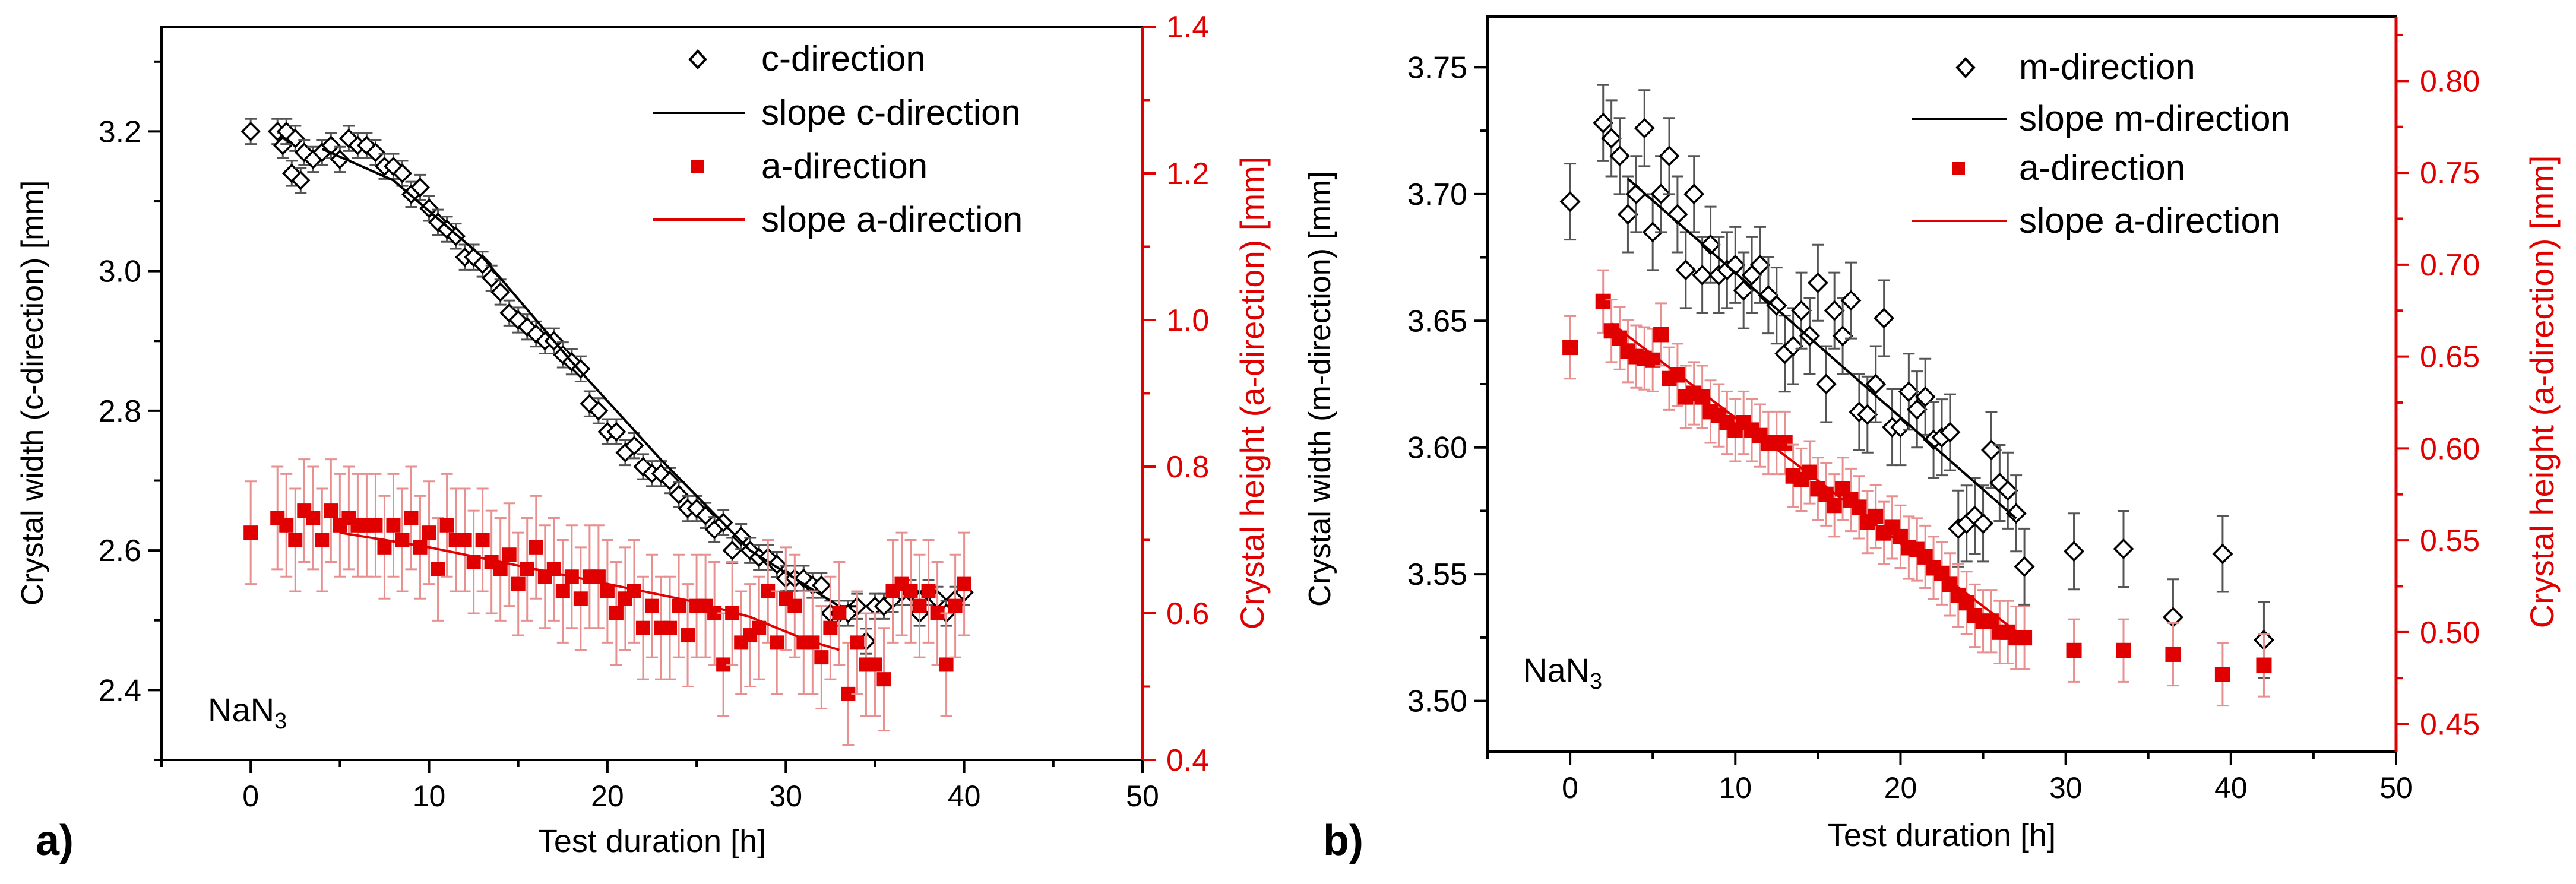 The height and width of the screenshot is (884, 2576). What do you see at coordinates (1187, 614) in the screenshot?
I see `y-tick-label-right-a: 0.6` at bounding box center [1187, 614].